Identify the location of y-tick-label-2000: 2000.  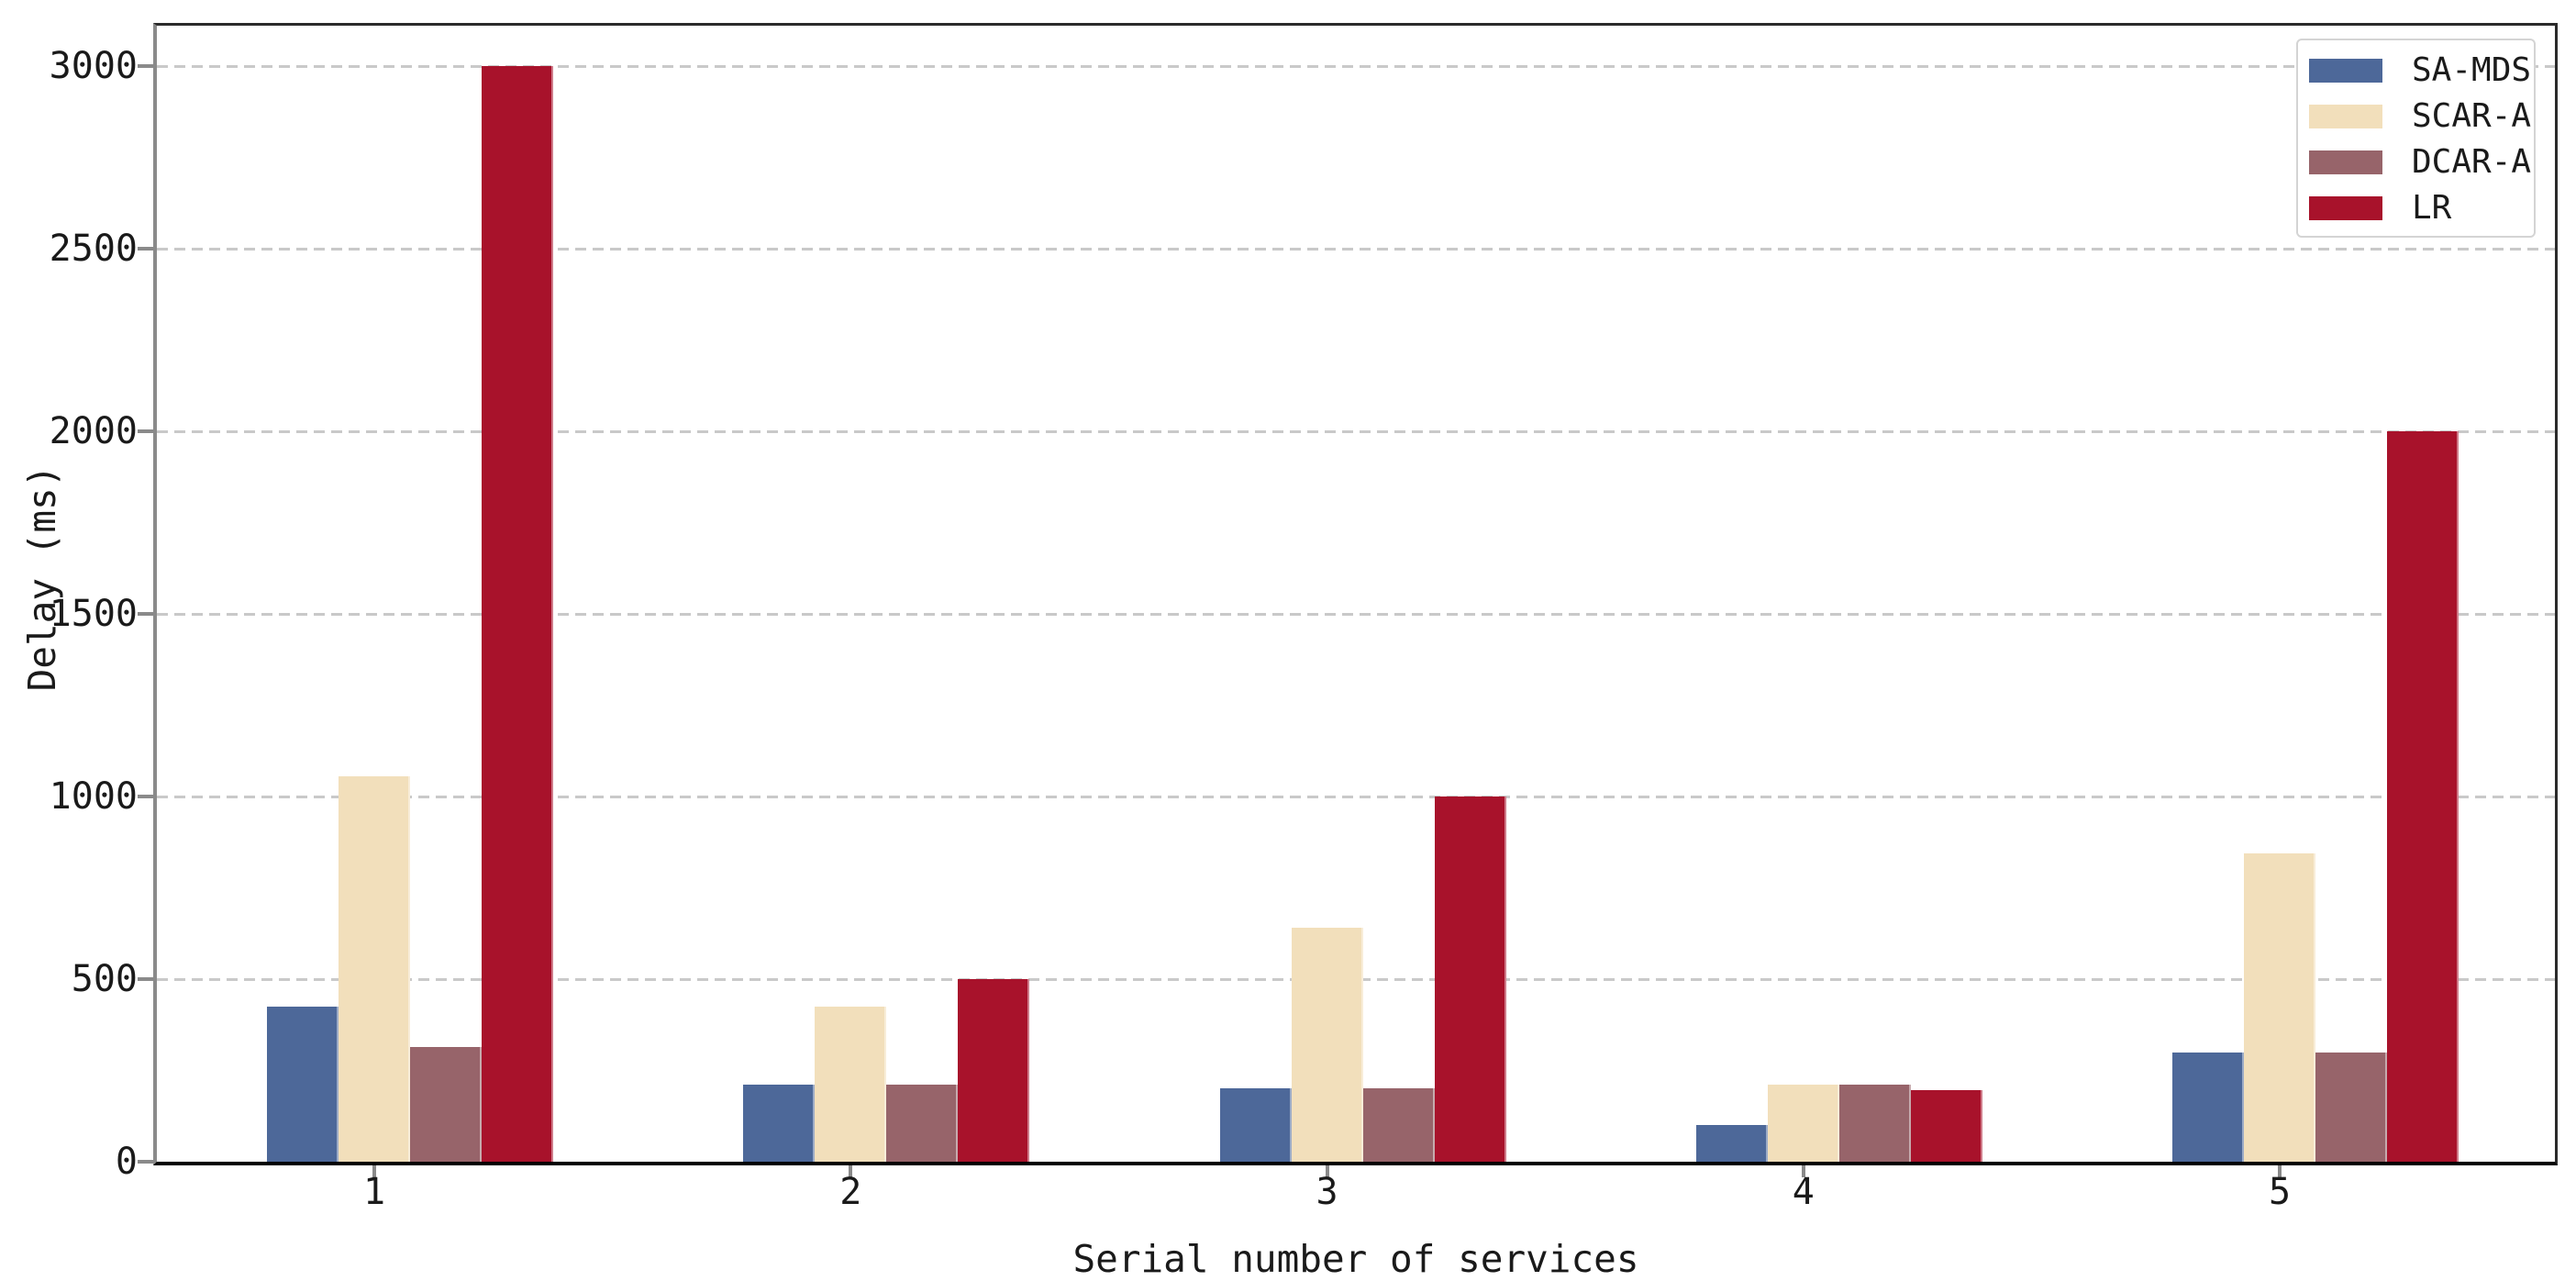
(93, 431).